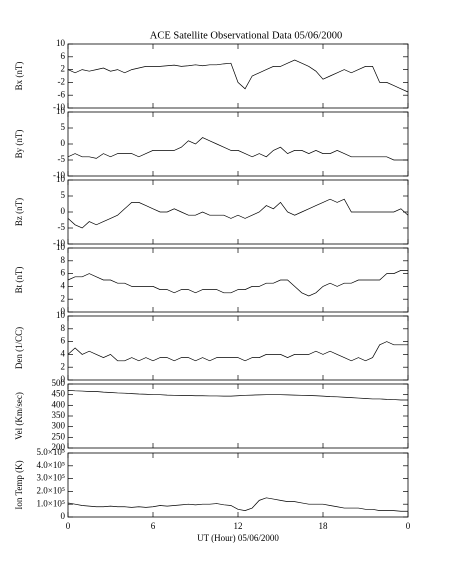 Image resolution: width=454 pixels, height=567 pixels. What do you see at coordinates (51, 490) in the screenshot?
I see `y-tick-label: 2.0×10⁵` at bounding box center [51, 490].